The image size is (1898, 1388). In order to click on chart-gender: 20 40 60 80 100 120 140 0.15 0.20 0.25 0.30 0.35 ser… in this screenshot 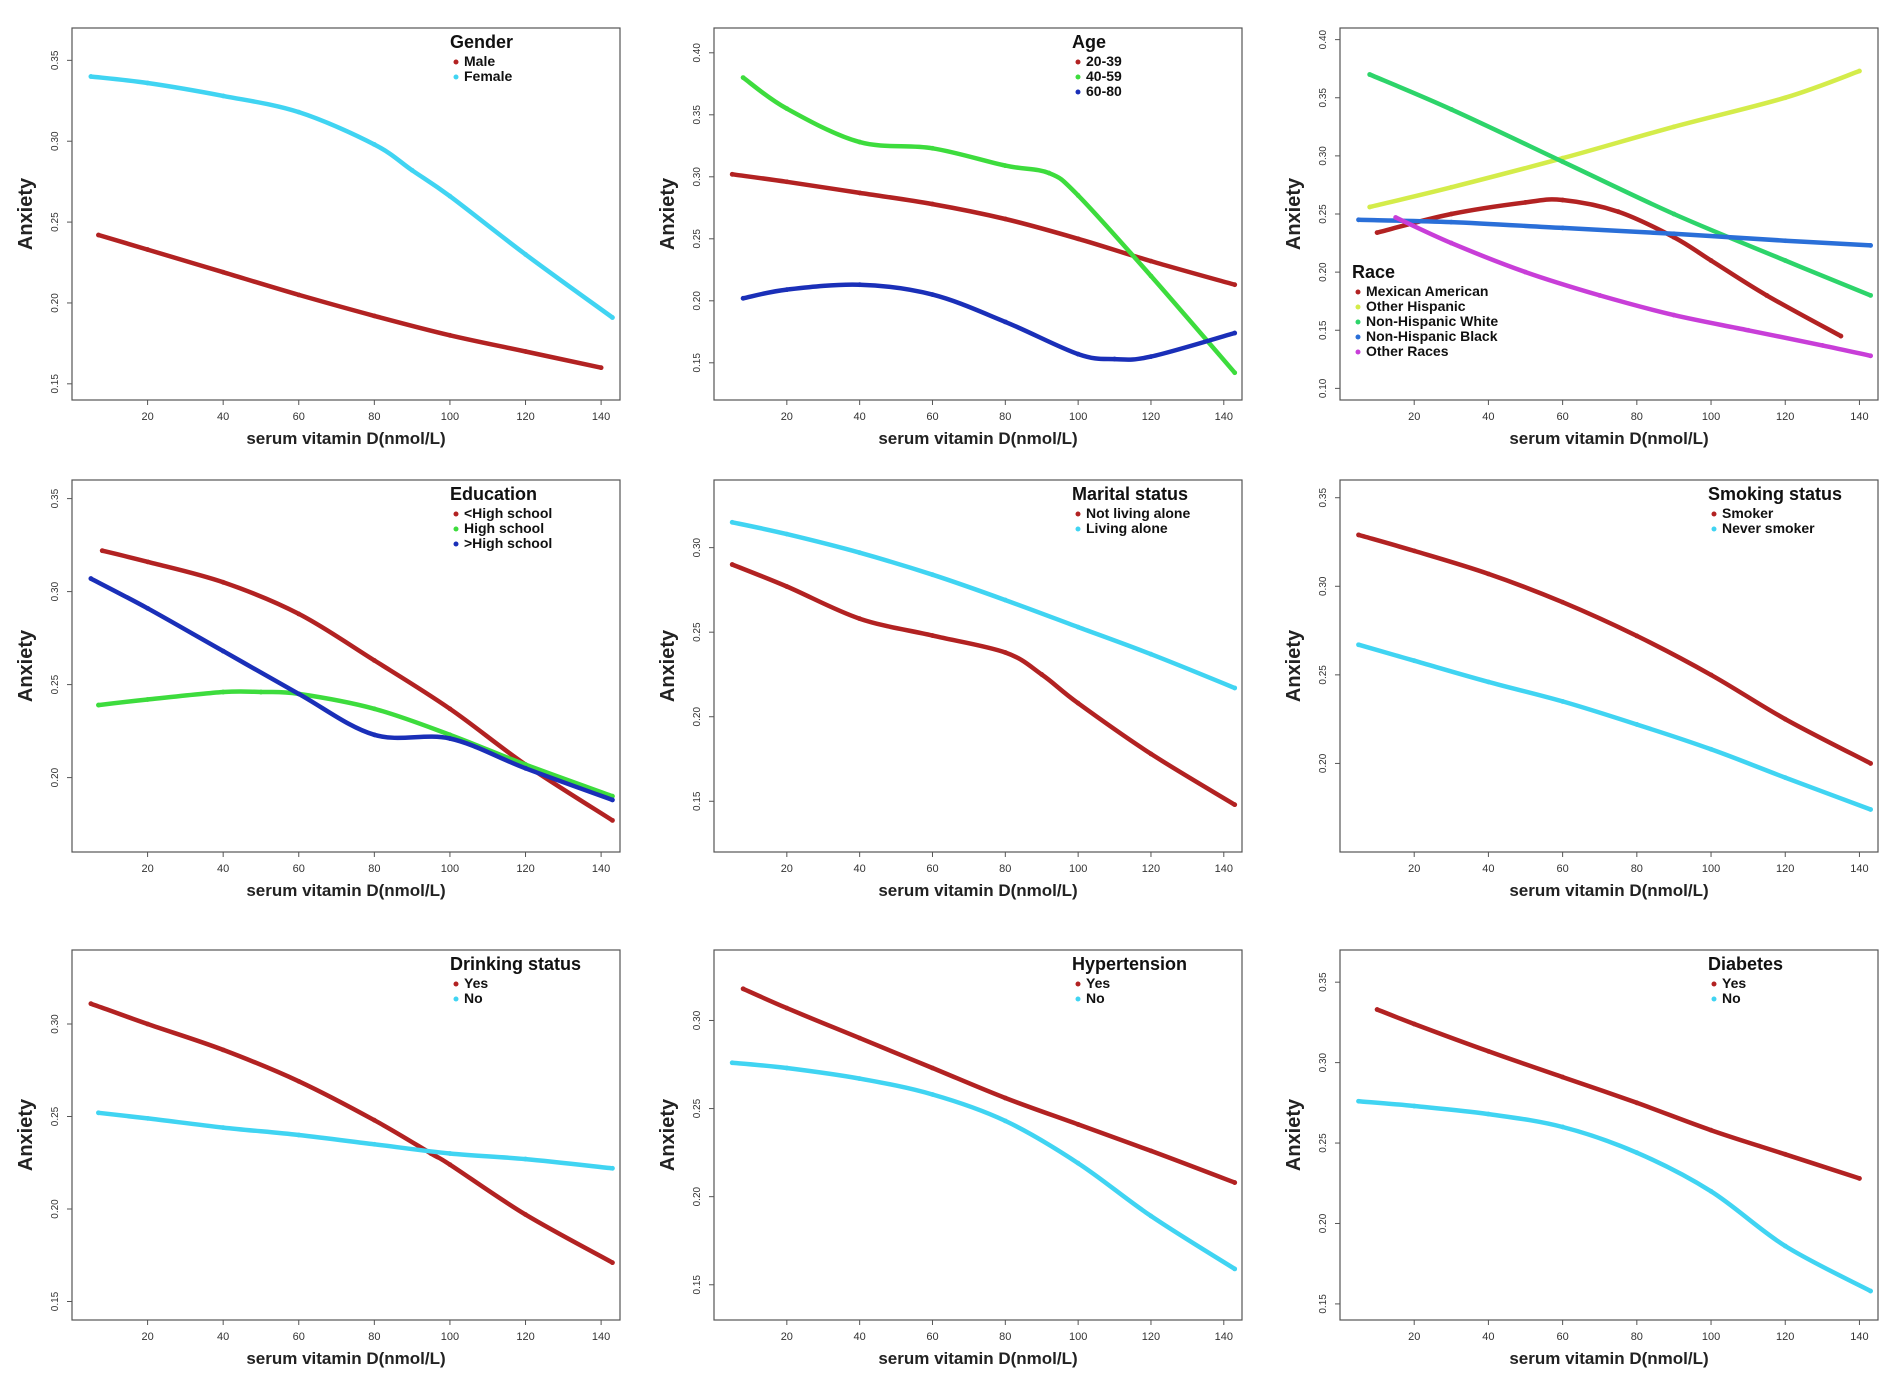, I will do `click(318, 237)`.